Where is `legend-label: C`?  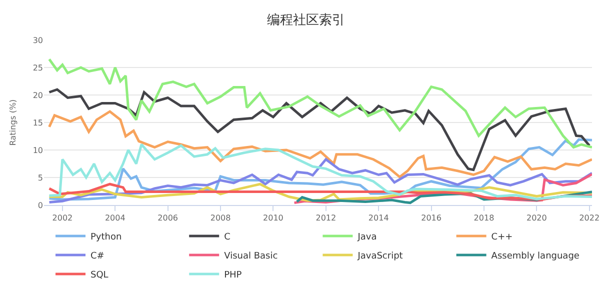
legend-label: C is located at coordinates (227, 237).